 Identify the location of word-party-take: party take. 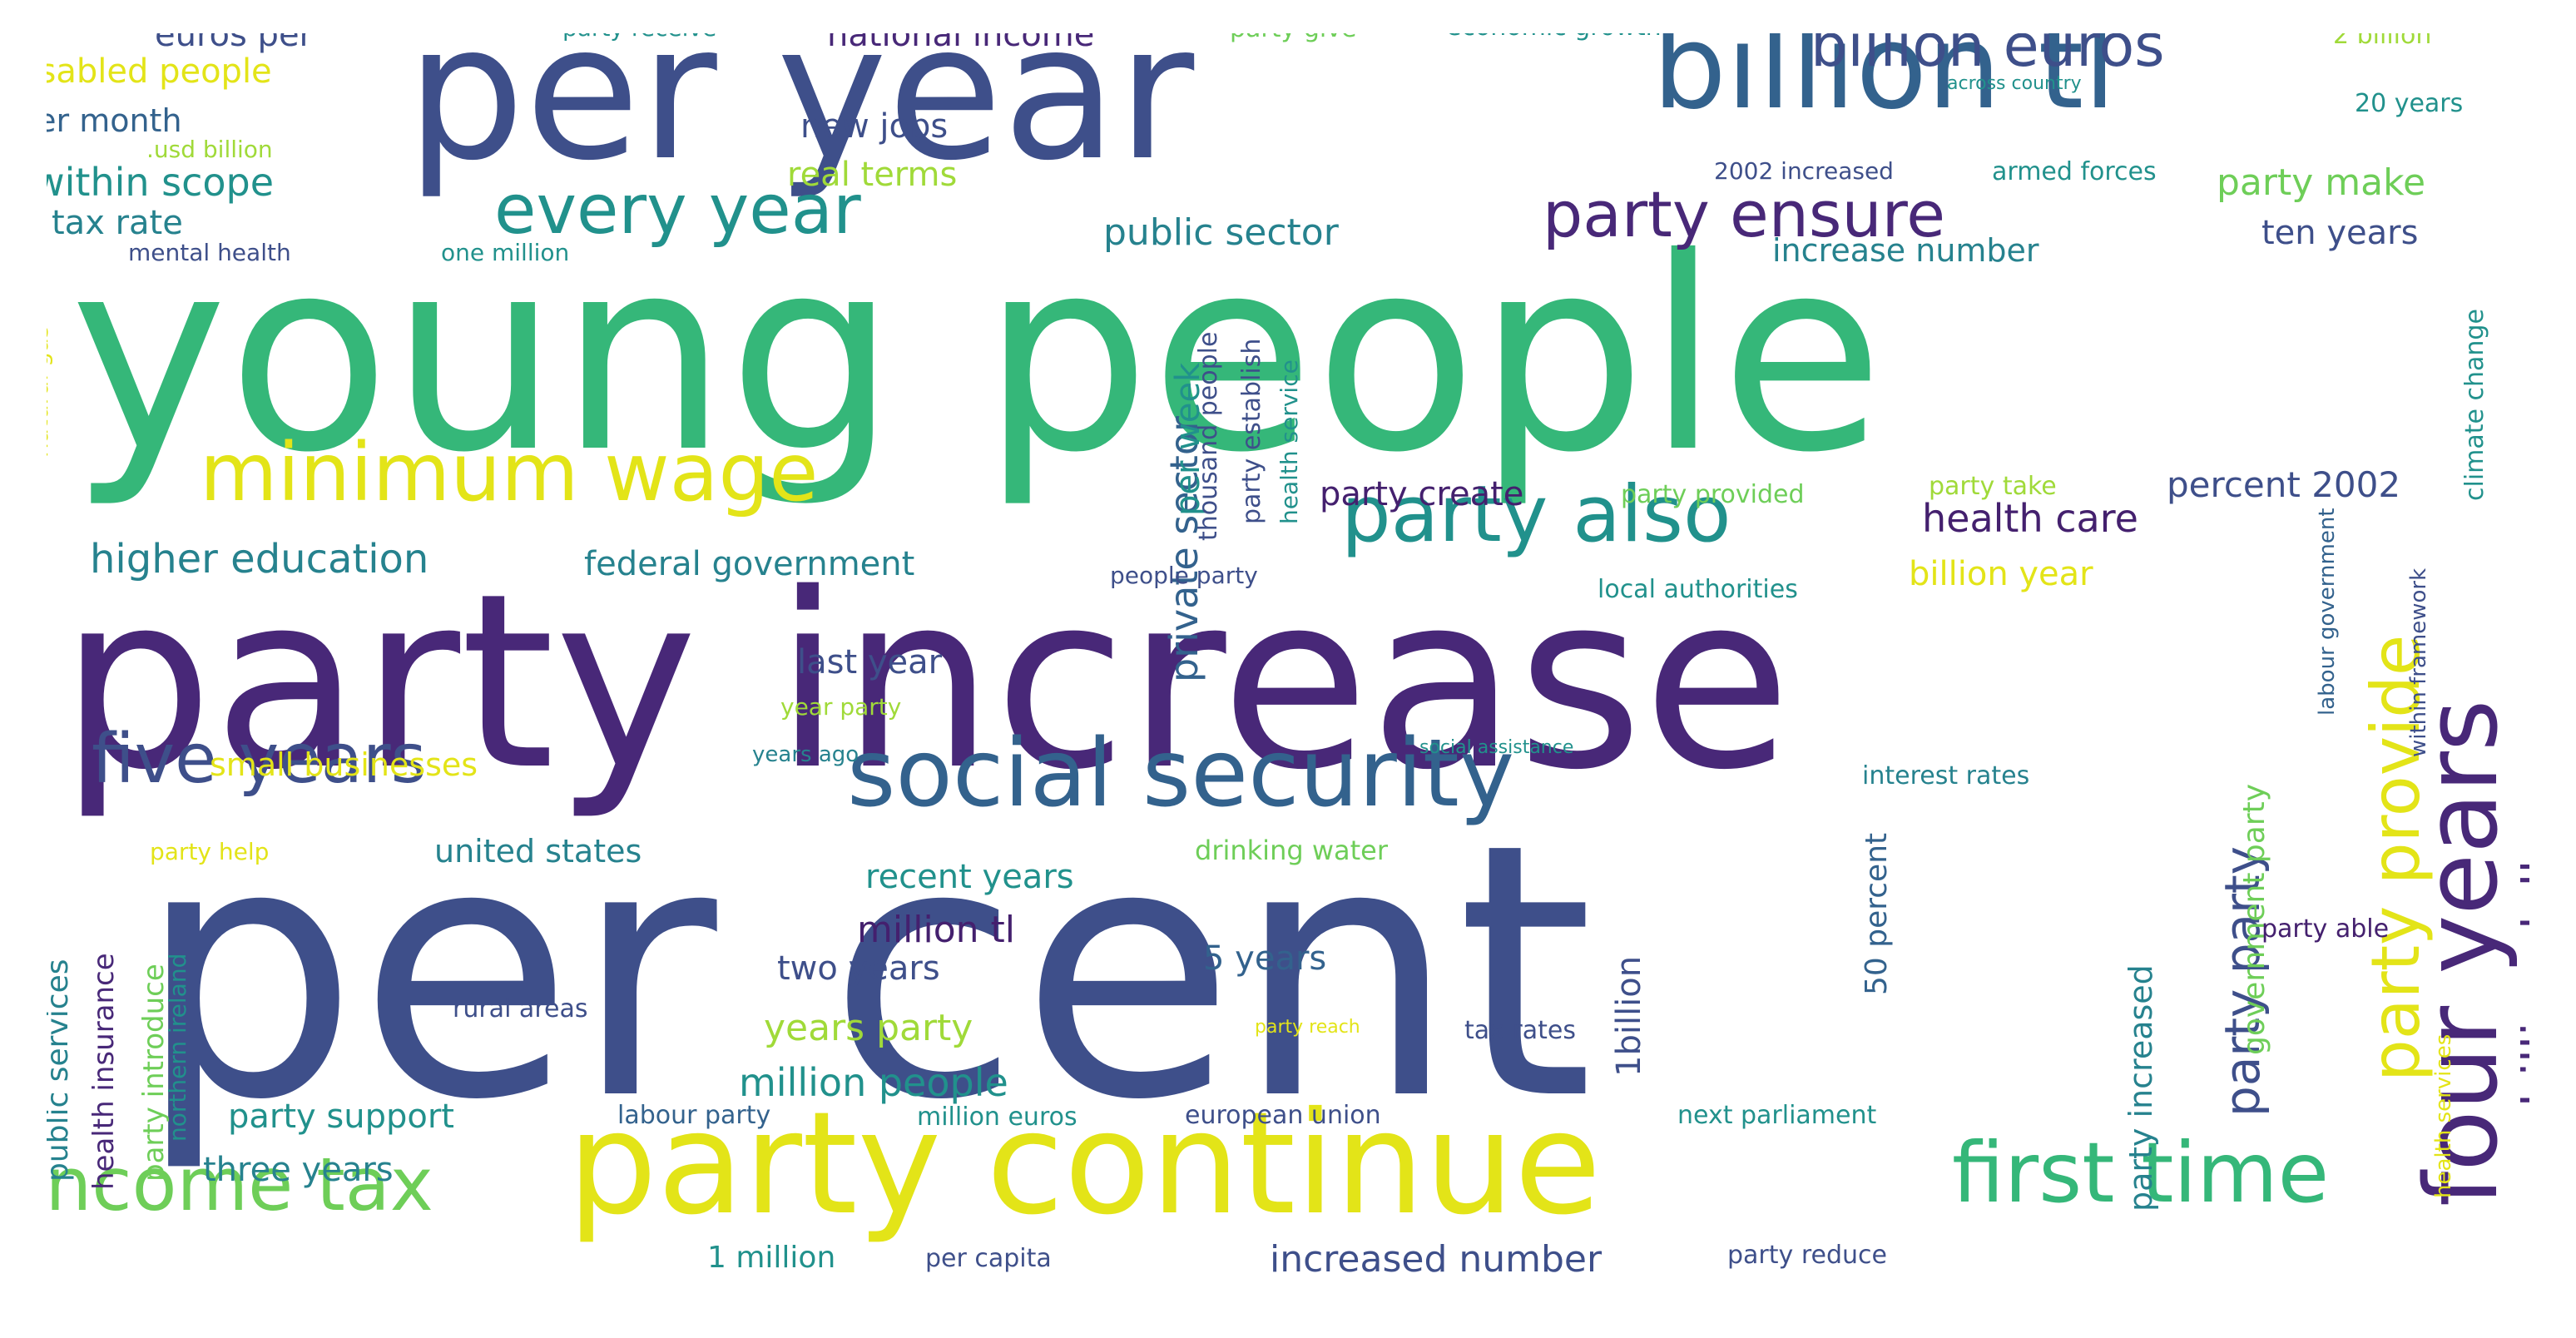
(1993, 486).